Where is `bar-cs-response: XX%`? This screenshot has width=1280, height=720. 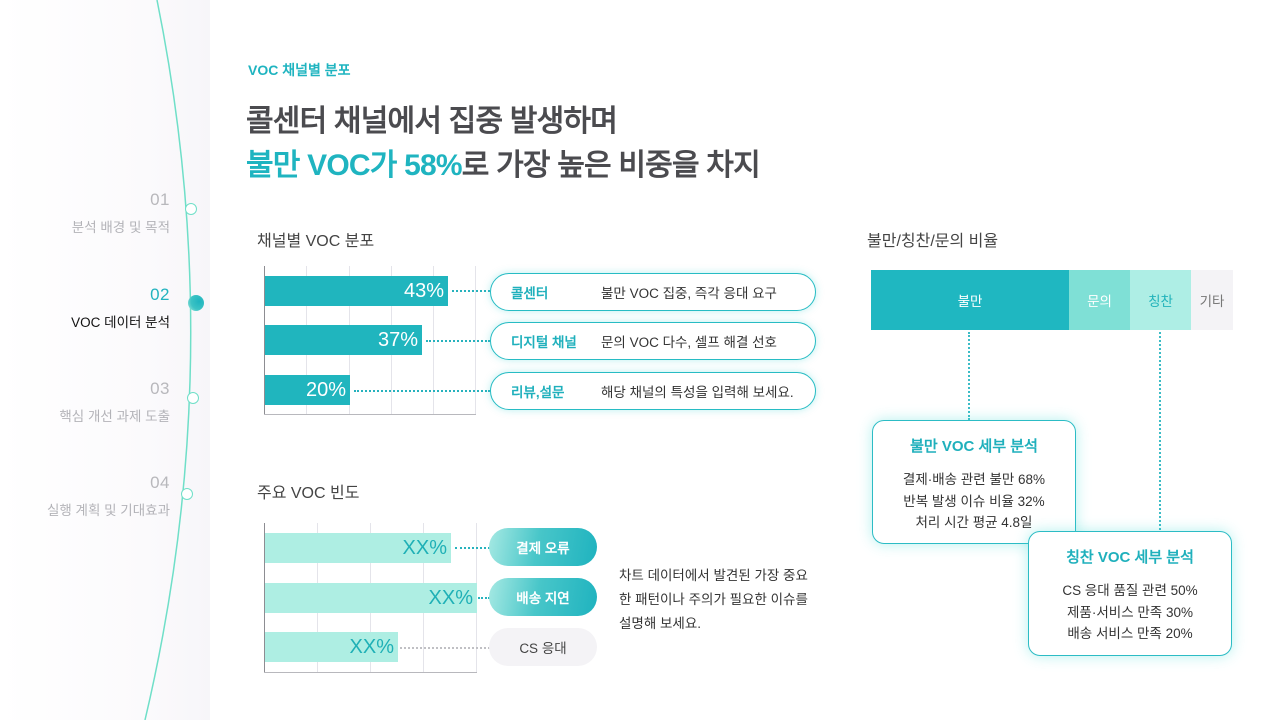 bar-cs-response: XX% is located at coordinates (331, 647).